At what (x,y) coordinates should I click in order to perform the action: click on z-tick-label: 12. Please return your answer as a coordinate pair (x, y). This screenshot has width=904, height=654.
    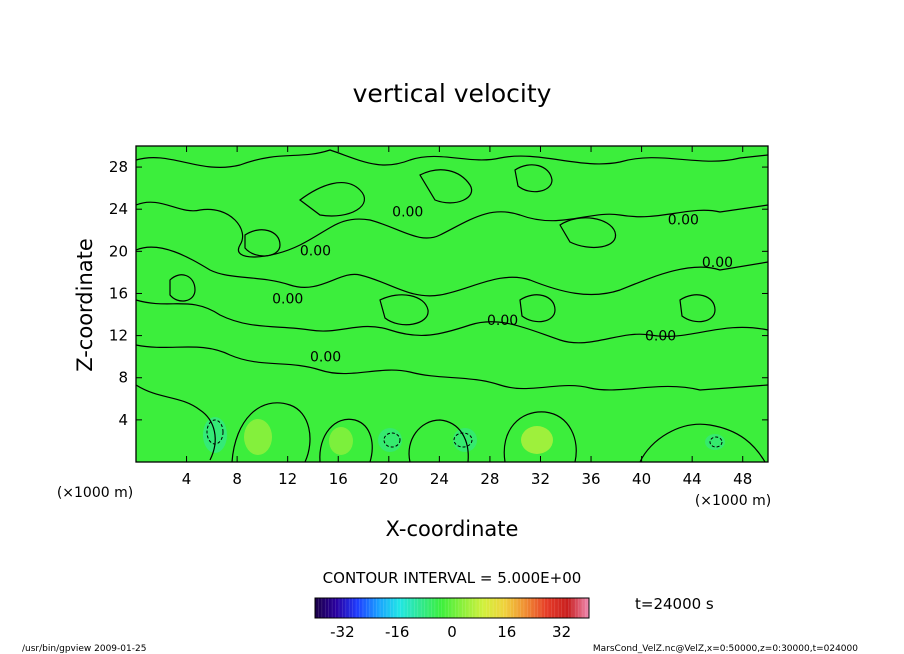
    Looking at the image, I should click on (118, 336).